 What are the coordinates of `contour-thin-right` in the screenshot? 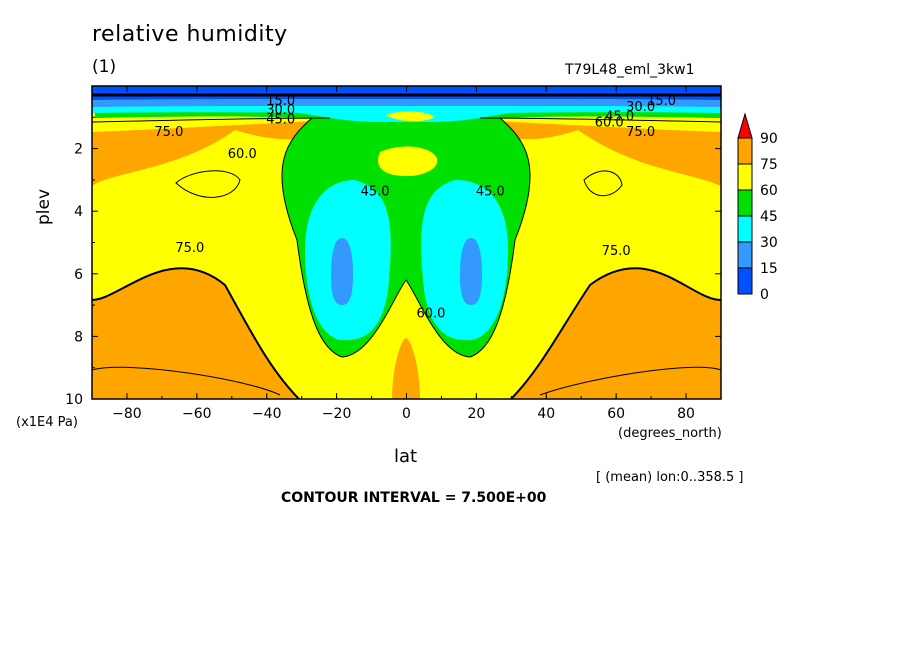 It's located at (603, 183).